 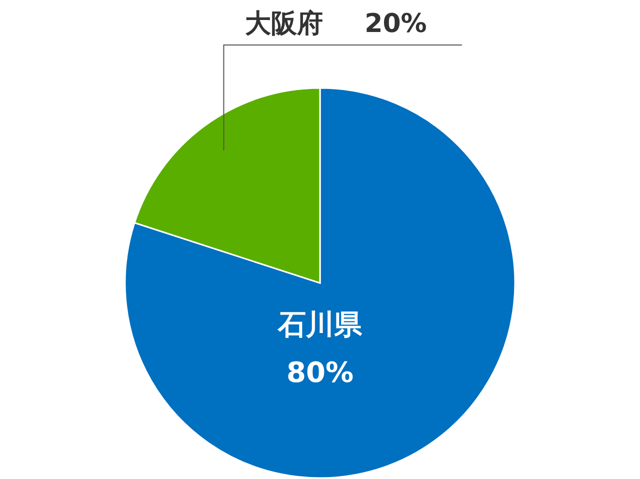 I want to click on slice-label: 大阪府, so click(x=283, y=24).